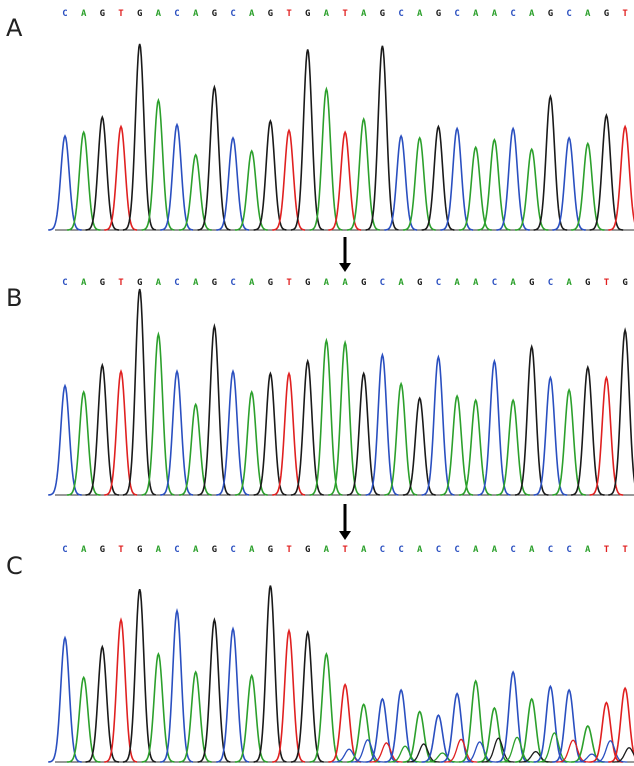  Describe the element at coordinates (345, 267) in the screenshot. I see `arrow-head-icon` at that location.